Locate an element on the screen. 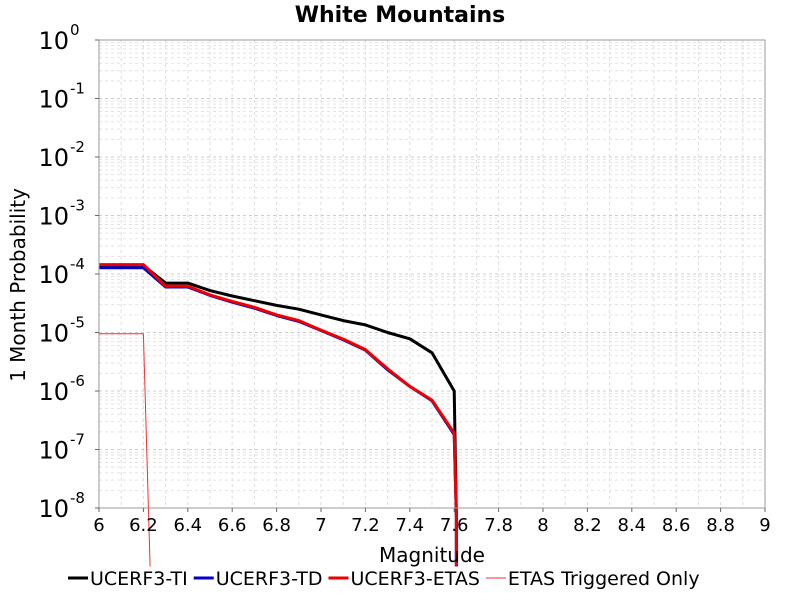 This screenshot has height=600, width=800. y-tick-exponent: 0 is located at coordinates (75, 30).